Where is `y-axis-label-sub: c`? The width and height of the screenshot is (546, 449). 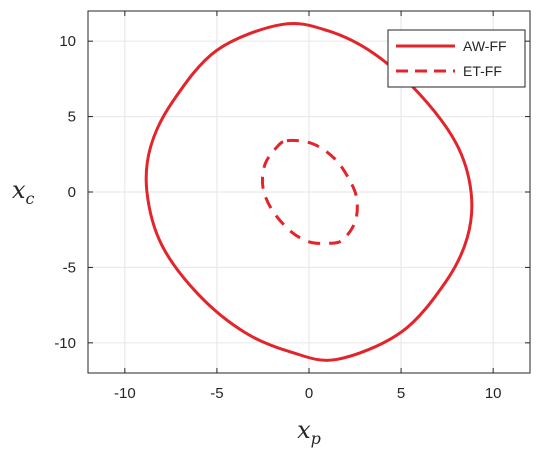 y-axis-label-sub: c is located at coordinates (30, 198).